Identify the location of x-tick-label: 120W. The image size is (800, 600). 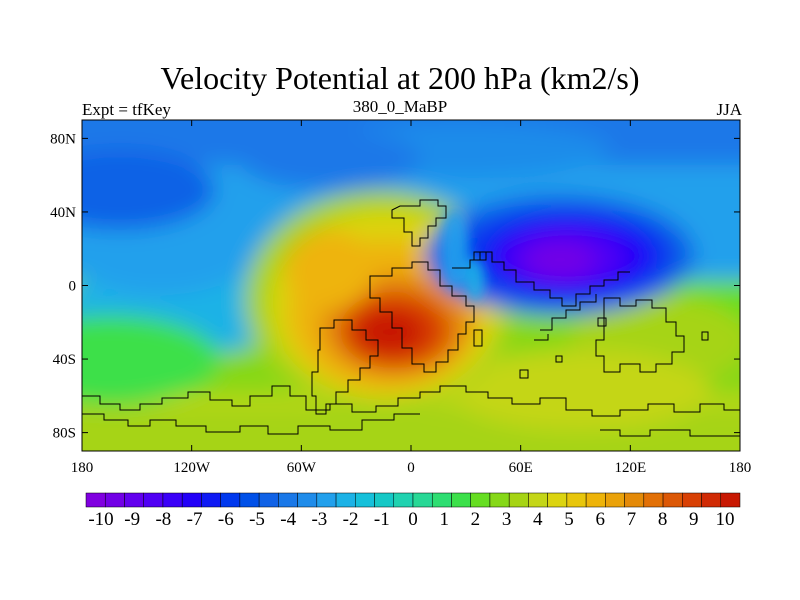
(192, 468).